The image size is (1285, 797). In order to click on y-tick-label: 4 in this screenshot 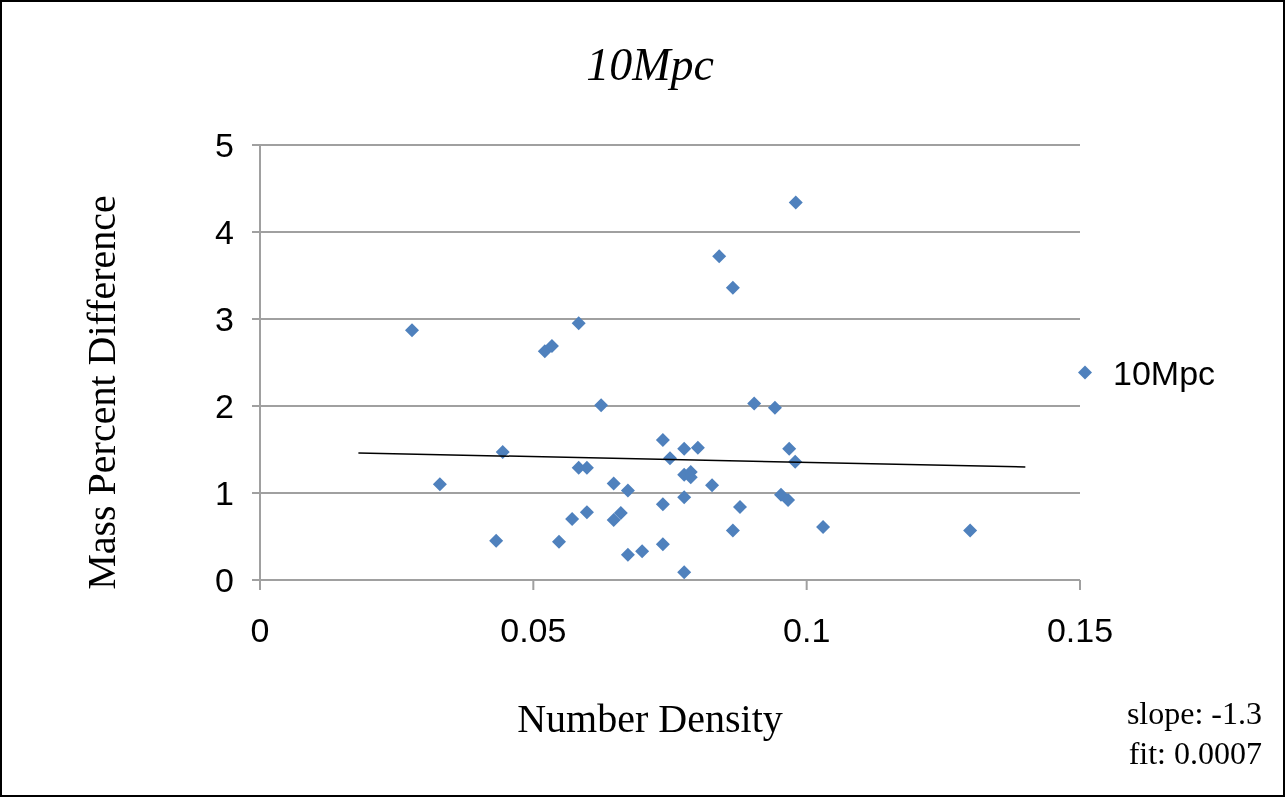, I will do `click(224, 232)`.